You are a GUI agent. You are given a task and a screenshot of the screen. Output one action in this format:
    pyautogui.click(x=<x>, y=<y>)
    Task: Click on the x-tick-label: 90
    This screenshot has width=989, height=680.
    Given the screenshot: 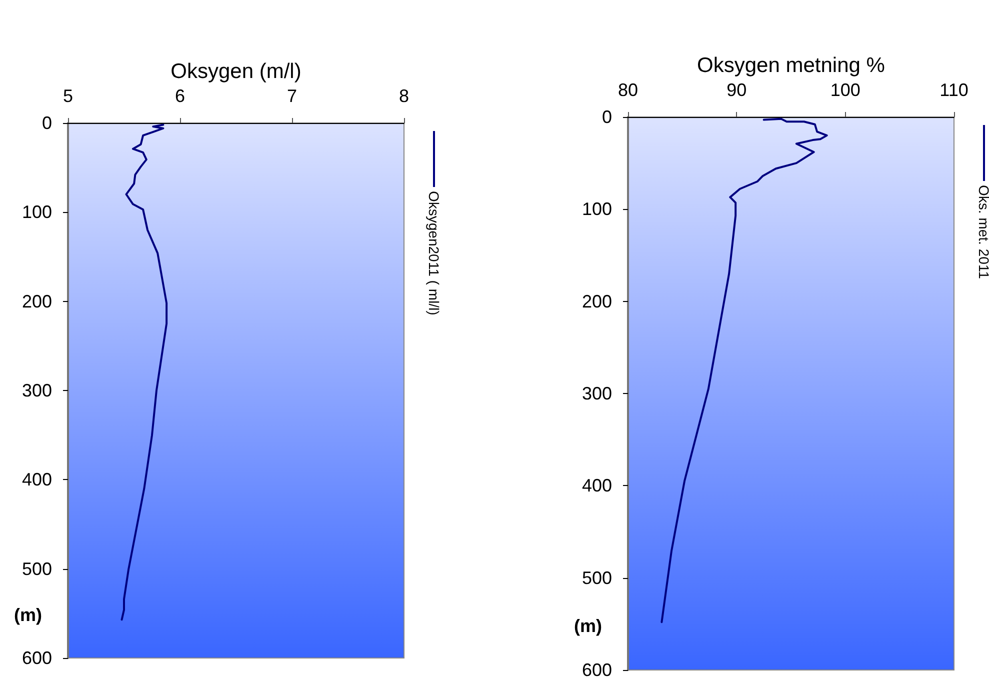 What is the action you would take?
    pyautogui.click(x=736, y=90)
    